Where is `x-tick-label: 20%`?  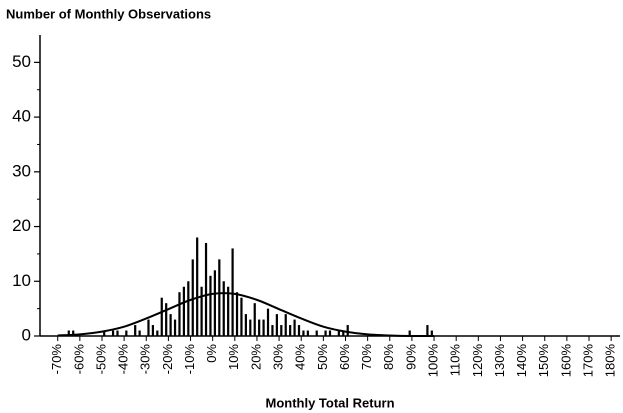
x-tick-label: 20% is located at coordinates (255, 357).